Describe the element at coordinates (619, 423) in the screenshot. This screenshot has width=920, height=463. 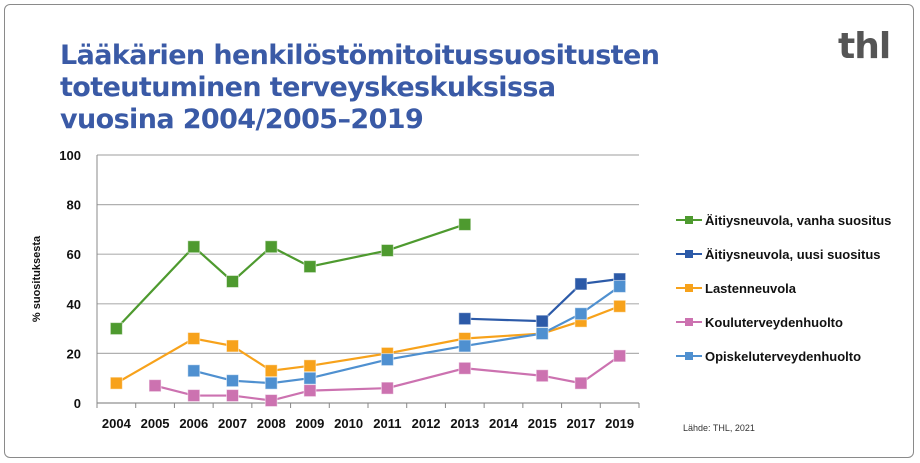
I see `x-tick-label: 2019` at that location.